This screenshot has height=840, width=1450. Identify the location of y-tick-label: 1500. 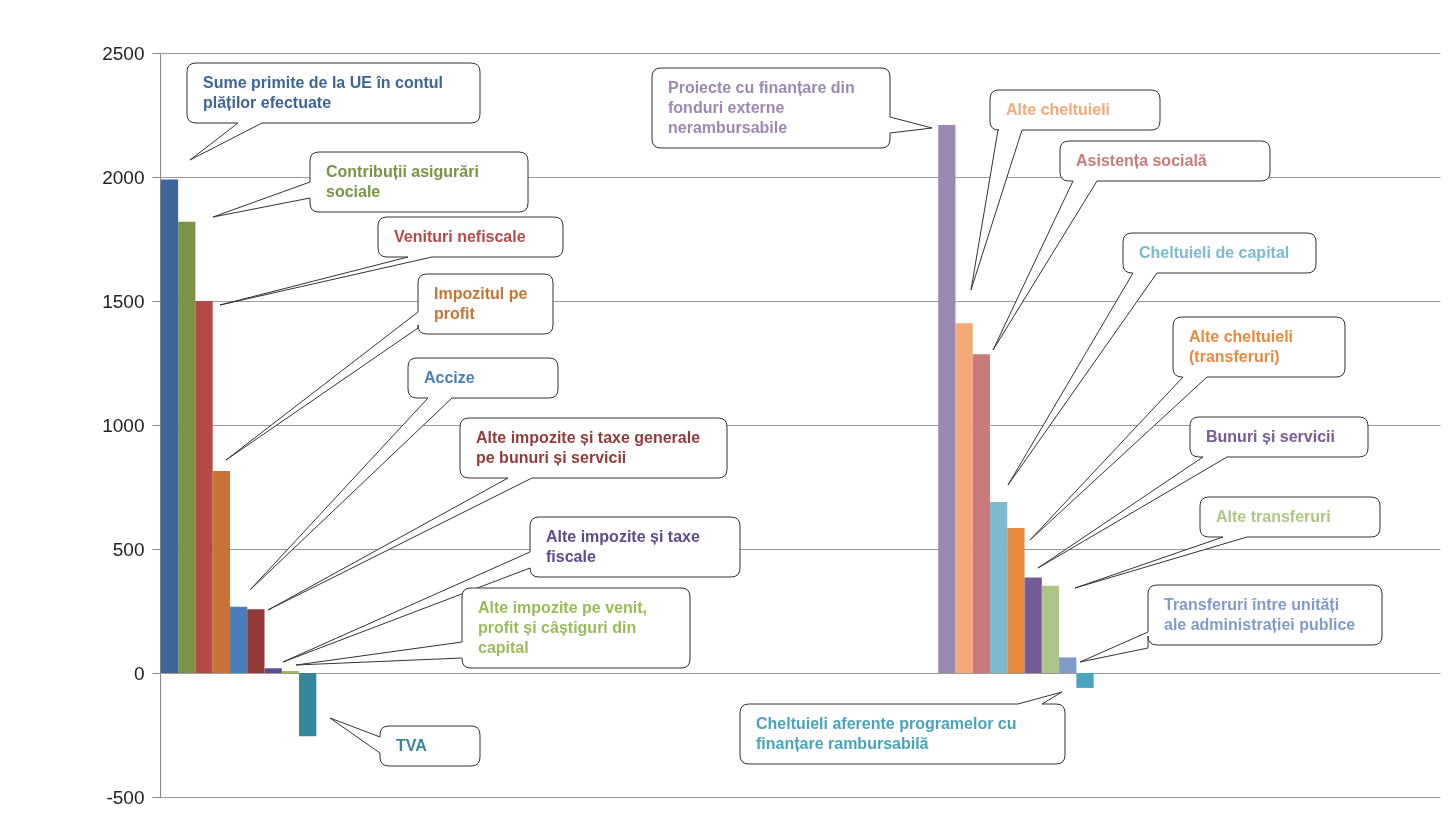
(123, 301).